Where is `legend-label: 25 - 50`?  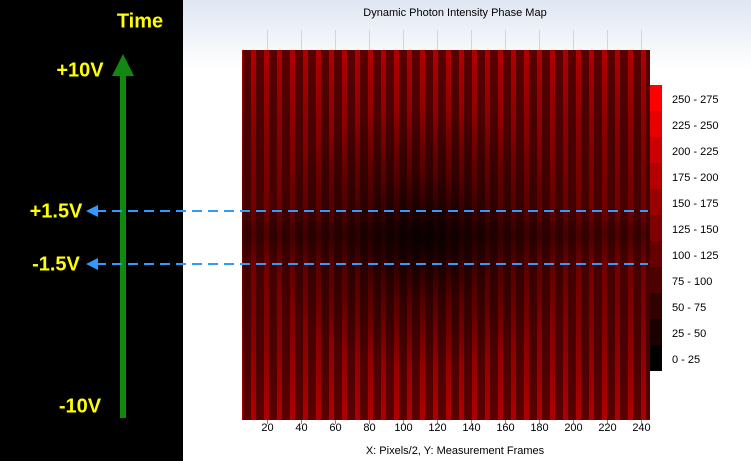 legend-label: 25 - 50 is located at coordinates (689, 334).